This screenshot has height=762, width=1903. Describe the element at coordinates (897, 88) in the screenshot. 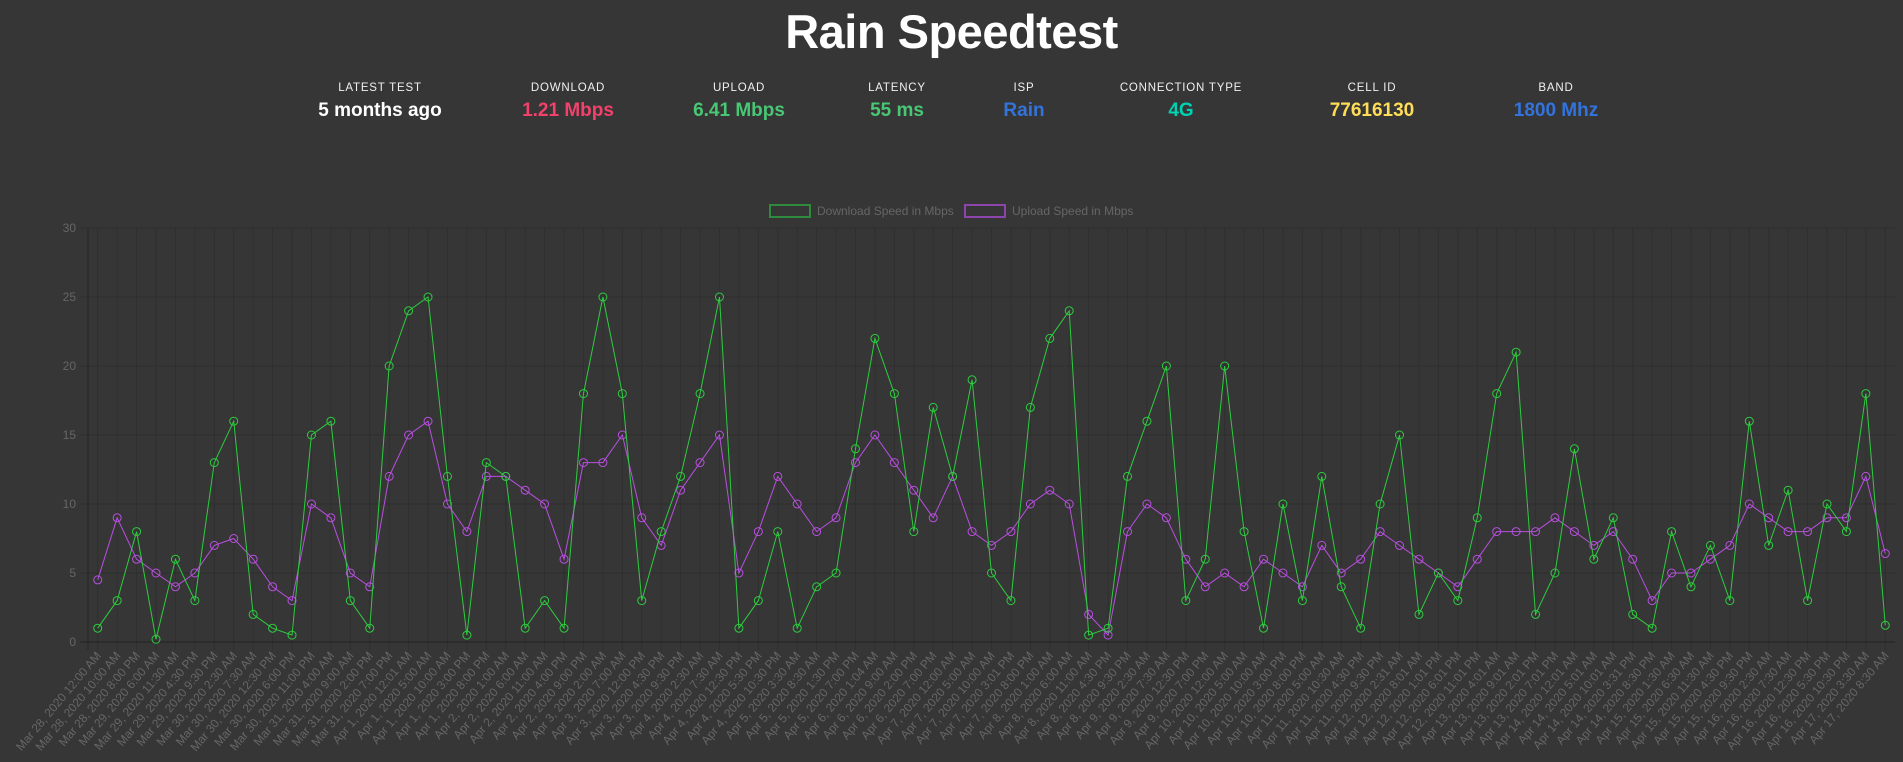

I see `stat-label: Latency` at that location.